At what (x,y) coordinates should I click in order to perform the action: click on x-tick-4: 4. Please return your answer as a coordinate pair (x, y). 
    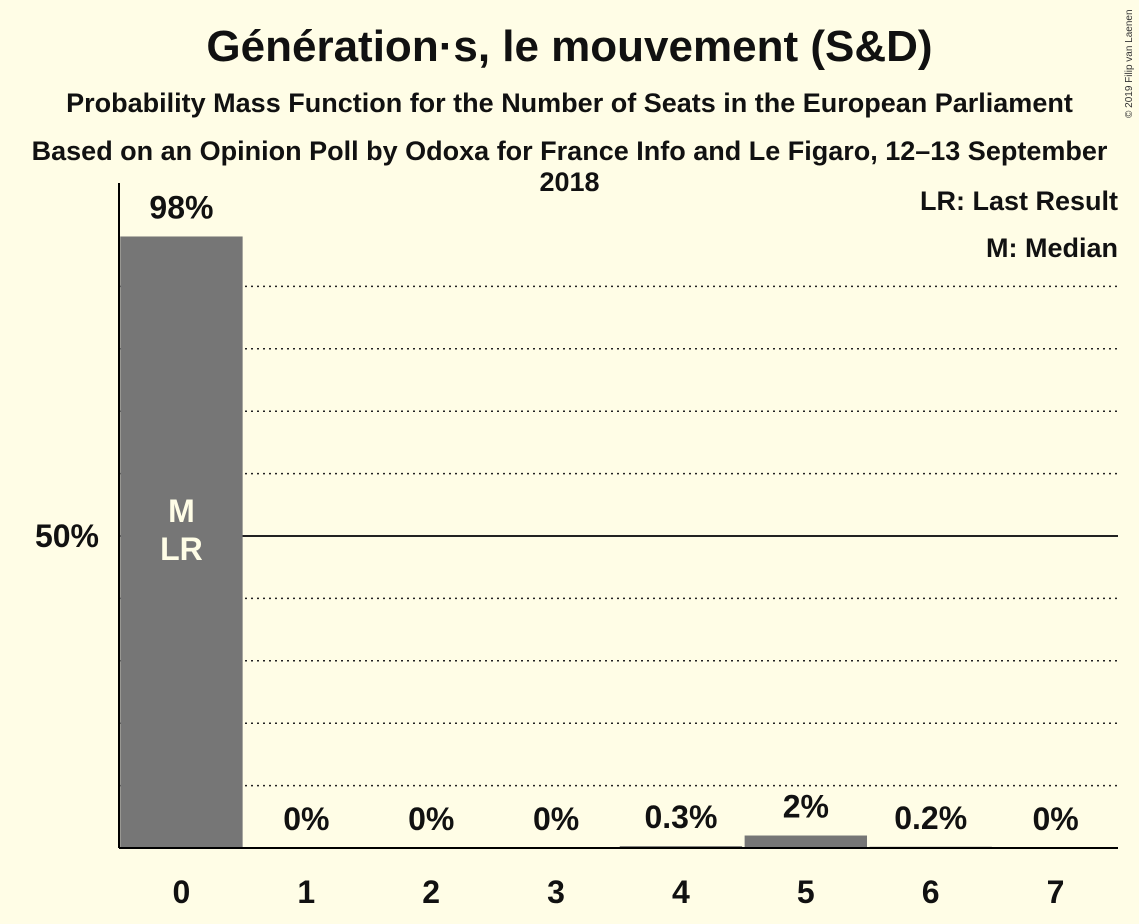
    Looking at the image, I should click on (681, 892).